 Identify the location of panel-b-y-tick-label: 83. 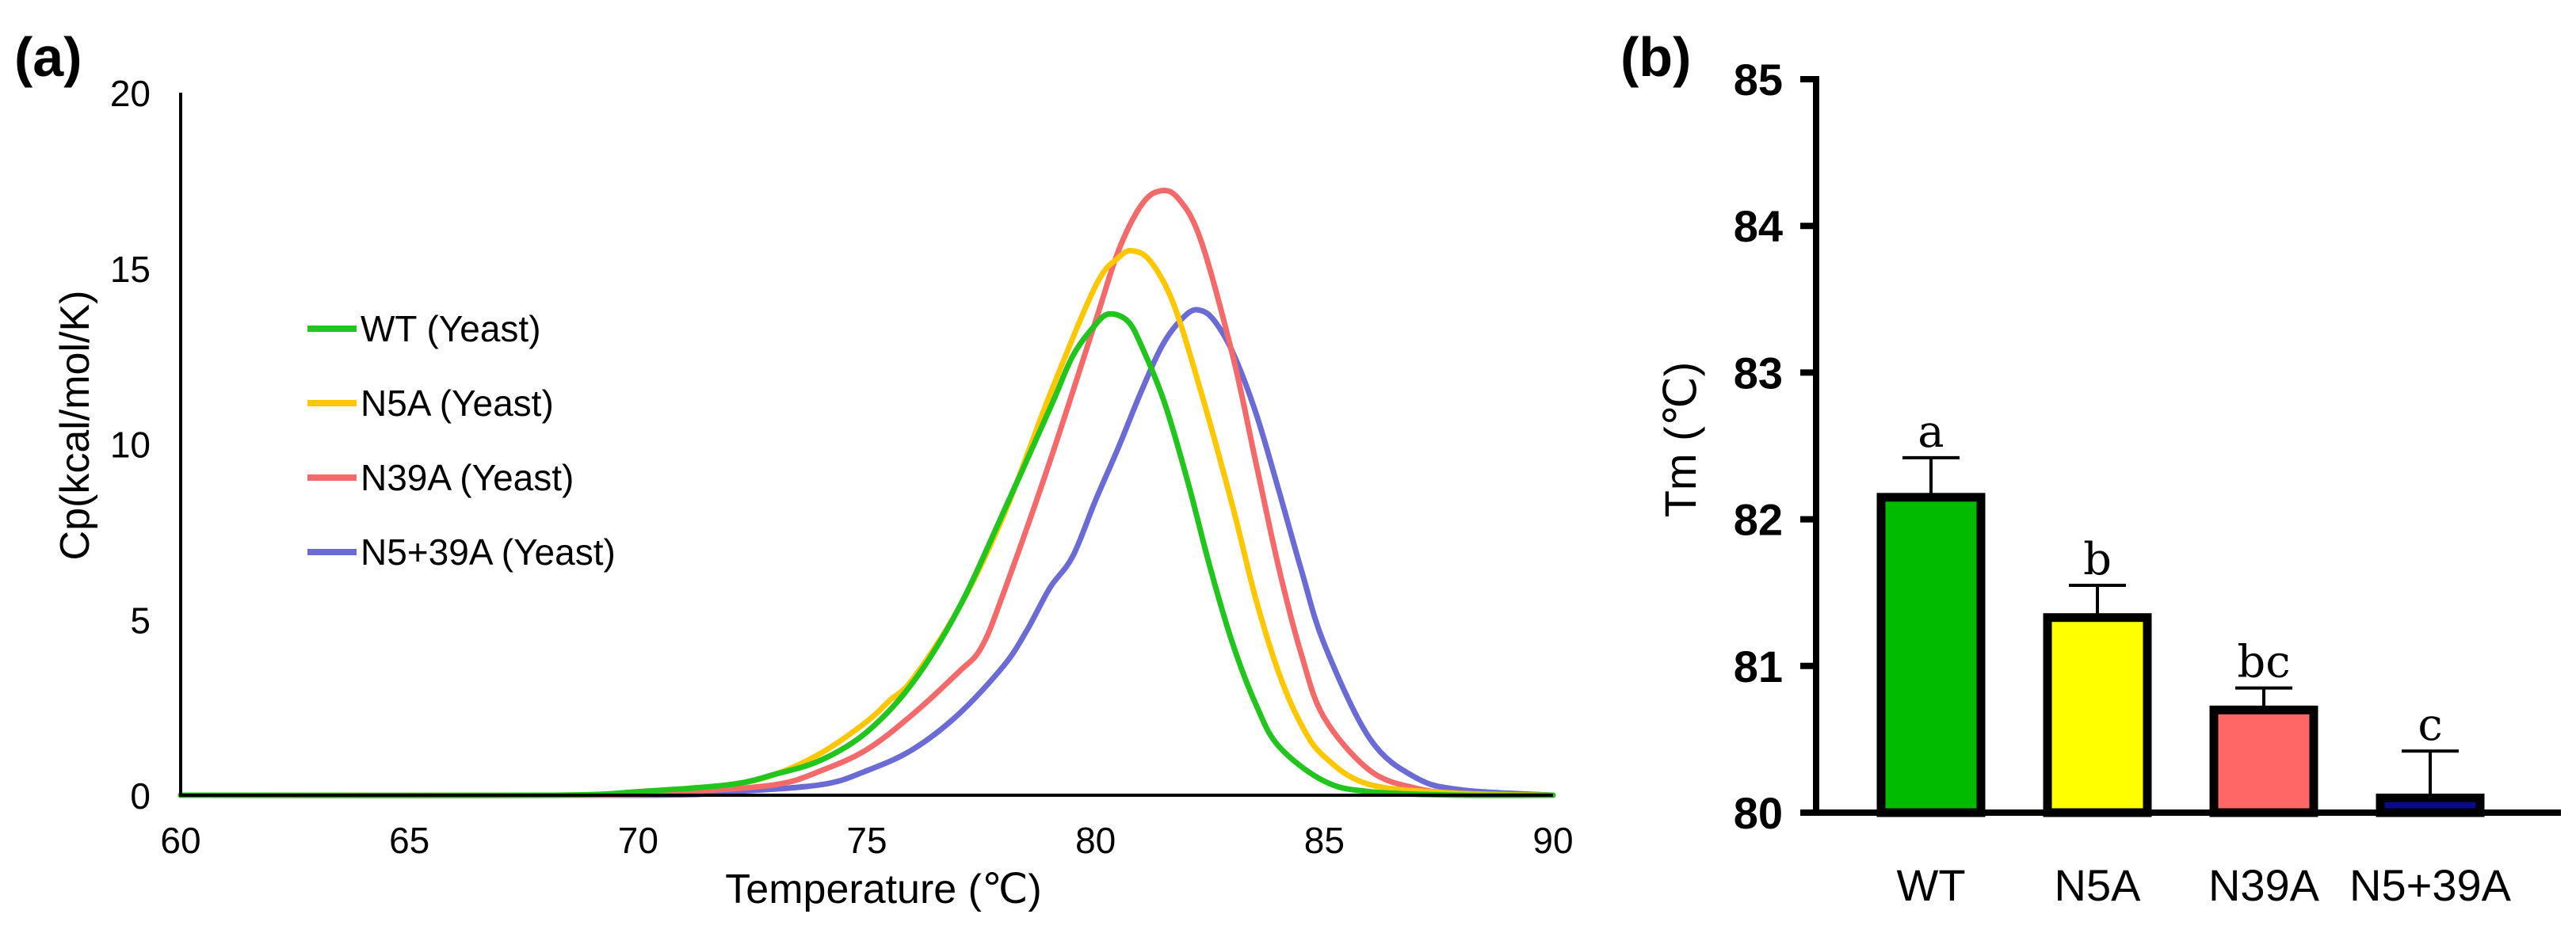
(1758, 373).